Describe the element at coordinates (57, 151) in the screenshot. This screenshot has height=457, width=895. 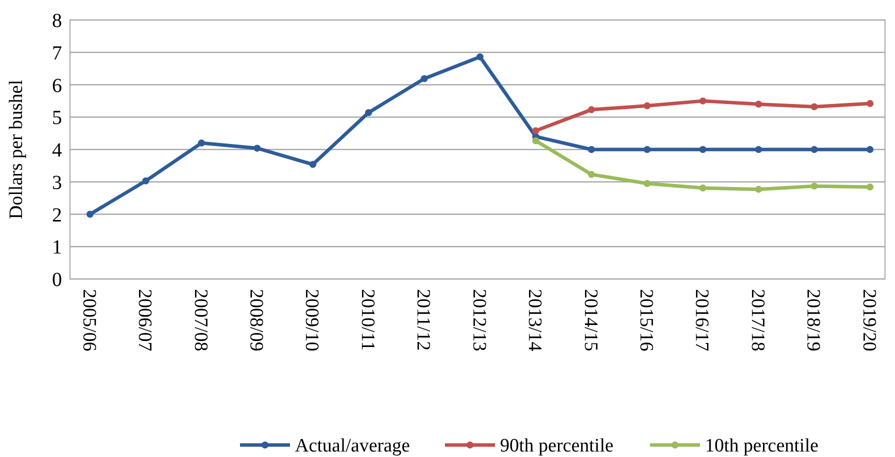
I see `y-tick-label: 4` at that location.